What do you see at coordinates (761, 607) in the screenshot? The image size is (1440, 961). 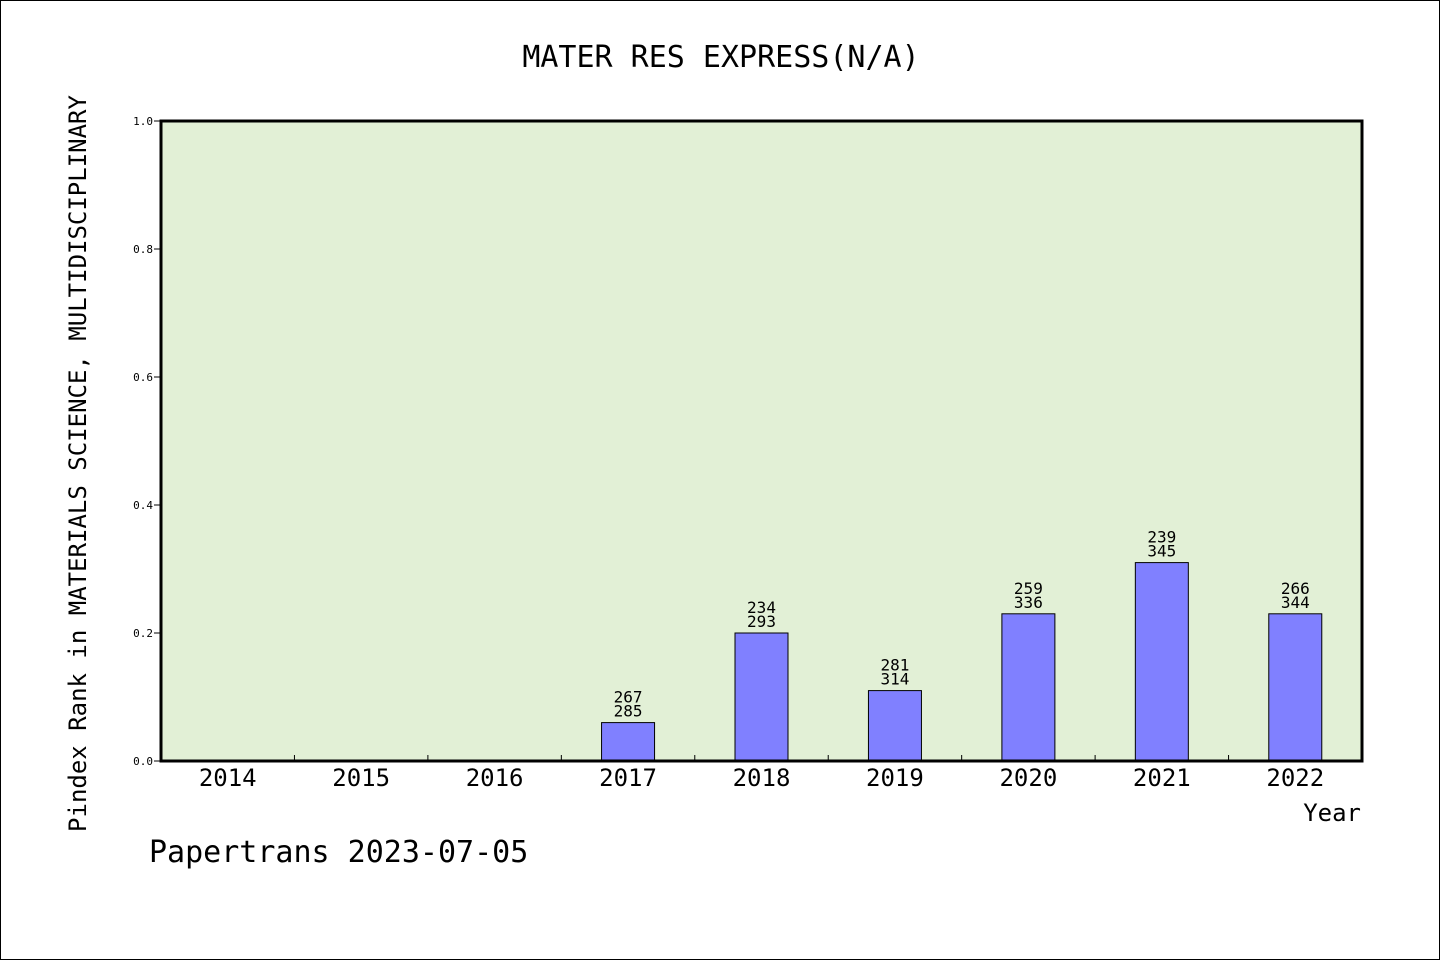 I see `bar-label-2018-1: 234` at bounding box center [761, 607].